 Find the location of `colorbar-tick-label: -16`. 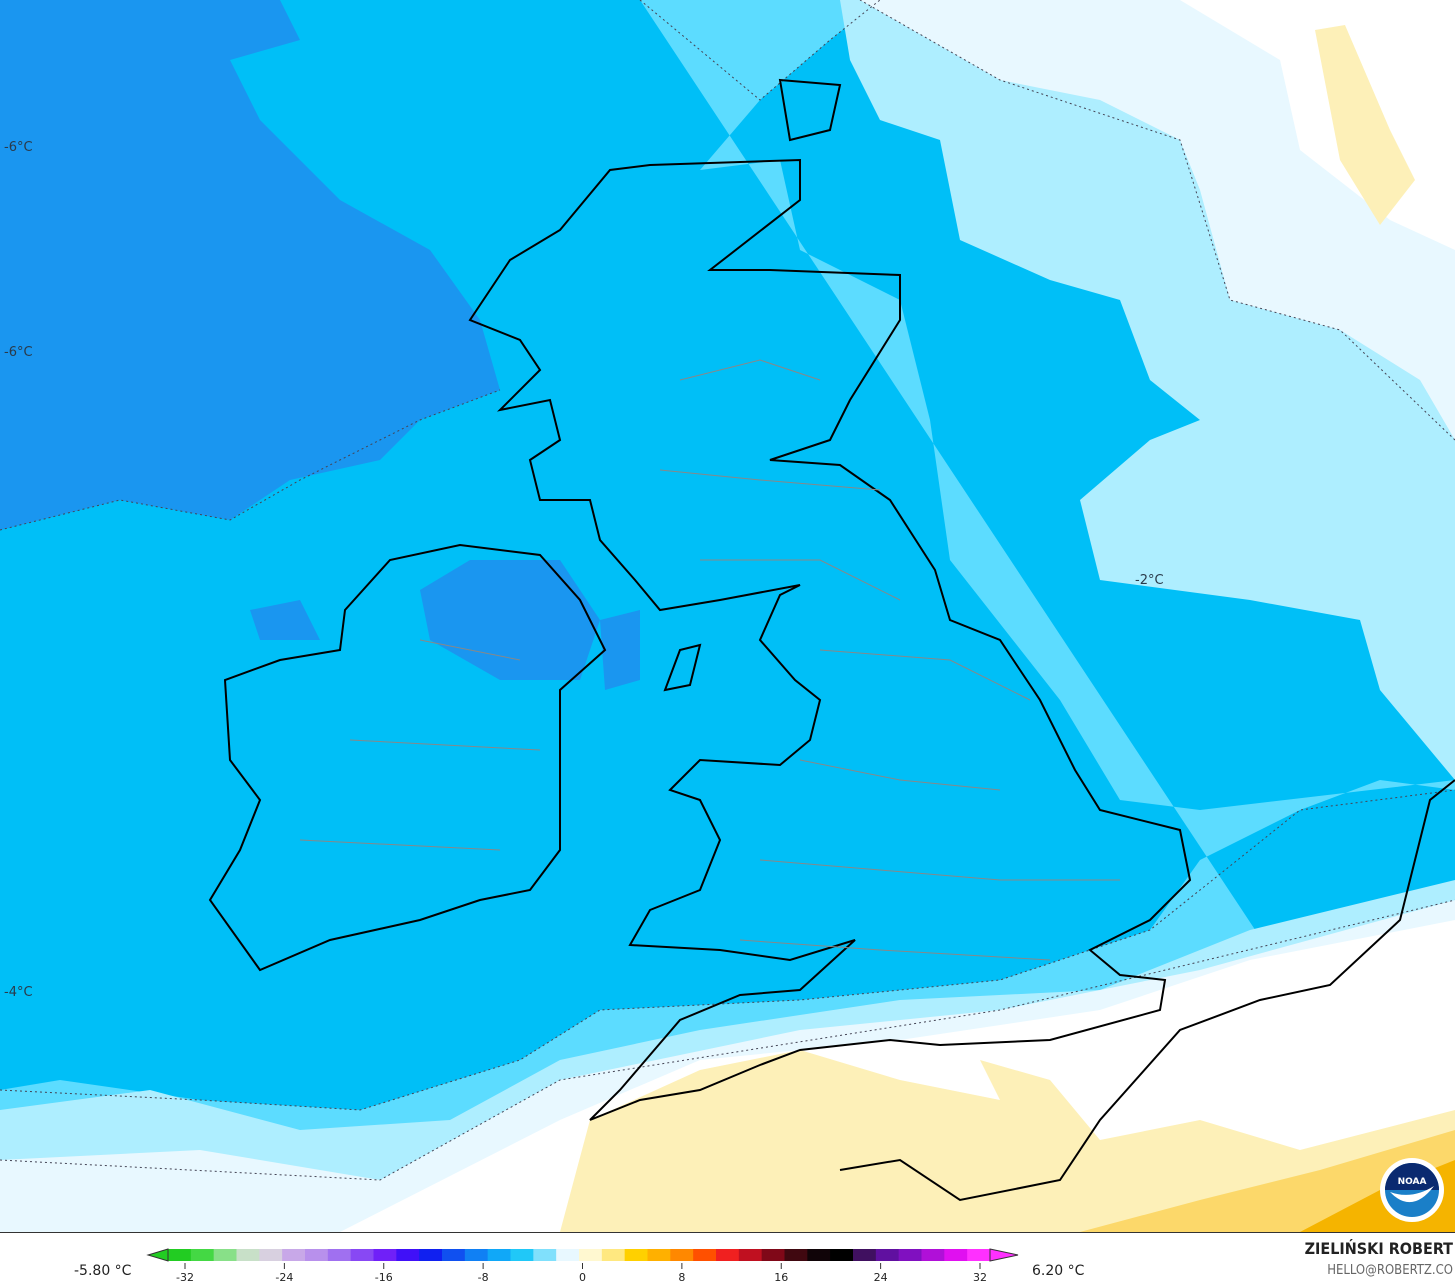

colorbar-tick-label: -16 is located at coordinates (383, 1277).